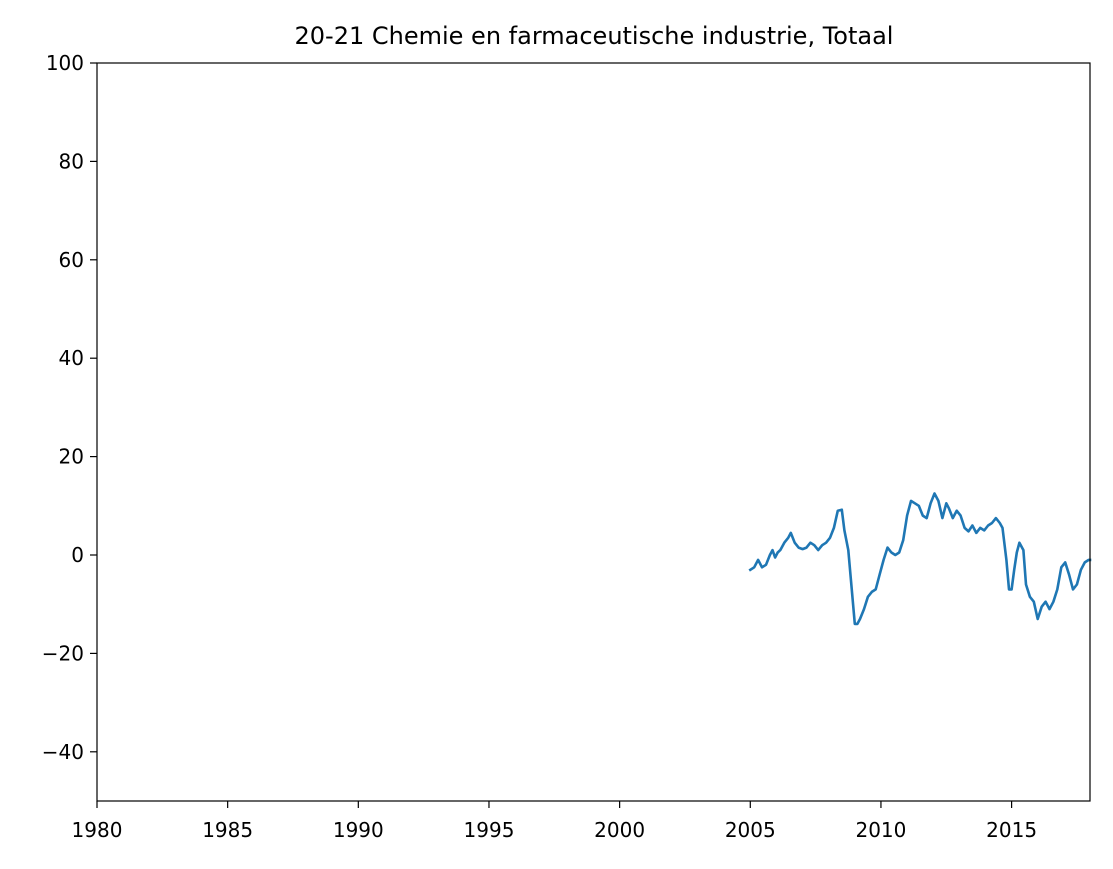 The image size is (1113, 869). What do you see at coordinates (71, 260) in the screenshot?
I see `y-tick-label: 60` at bounding box center [71, 260].